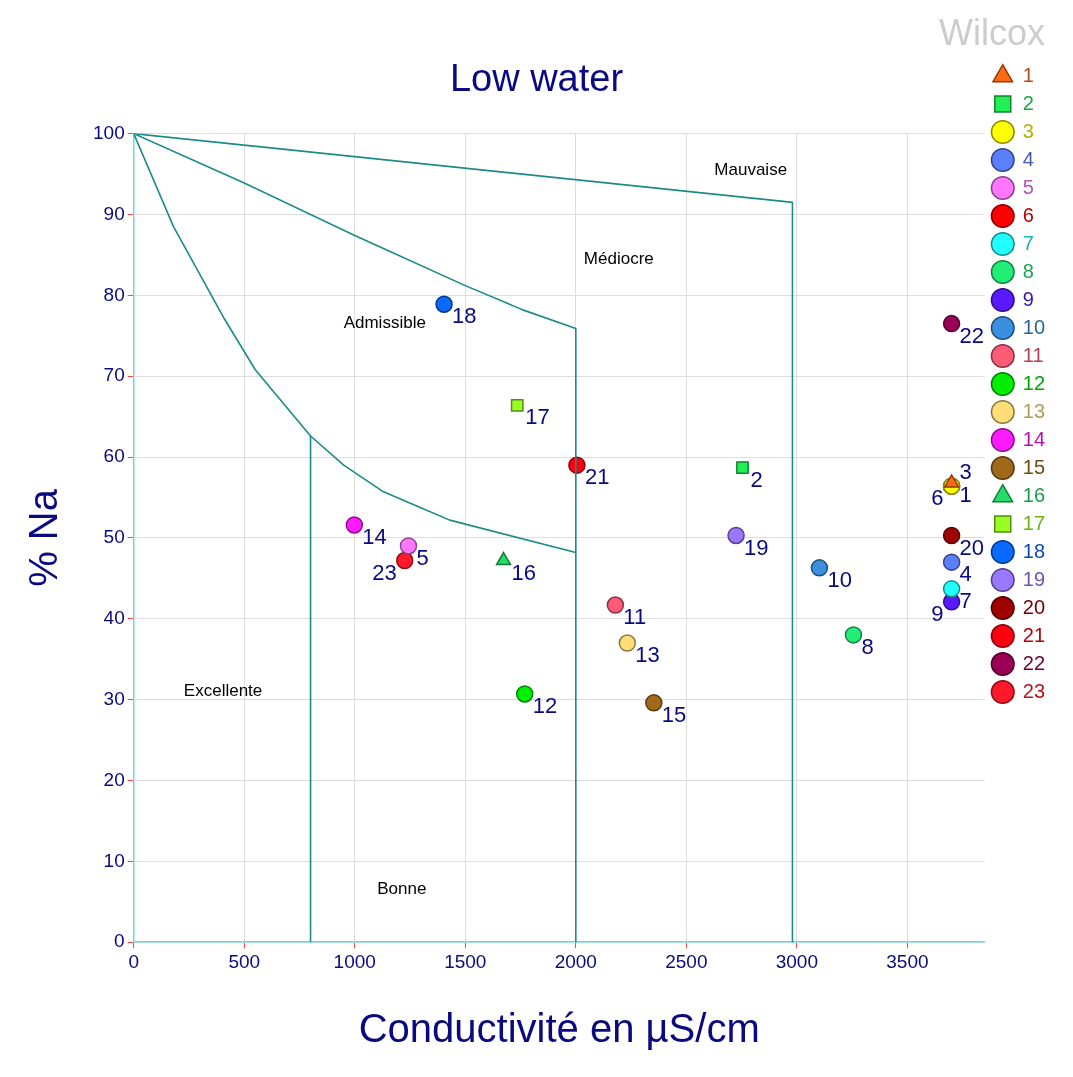 The image size is (1073, 1077). Describe the element at coordinates (384, 323) in the screenshot. I see `annotation: Admissible` at that location.